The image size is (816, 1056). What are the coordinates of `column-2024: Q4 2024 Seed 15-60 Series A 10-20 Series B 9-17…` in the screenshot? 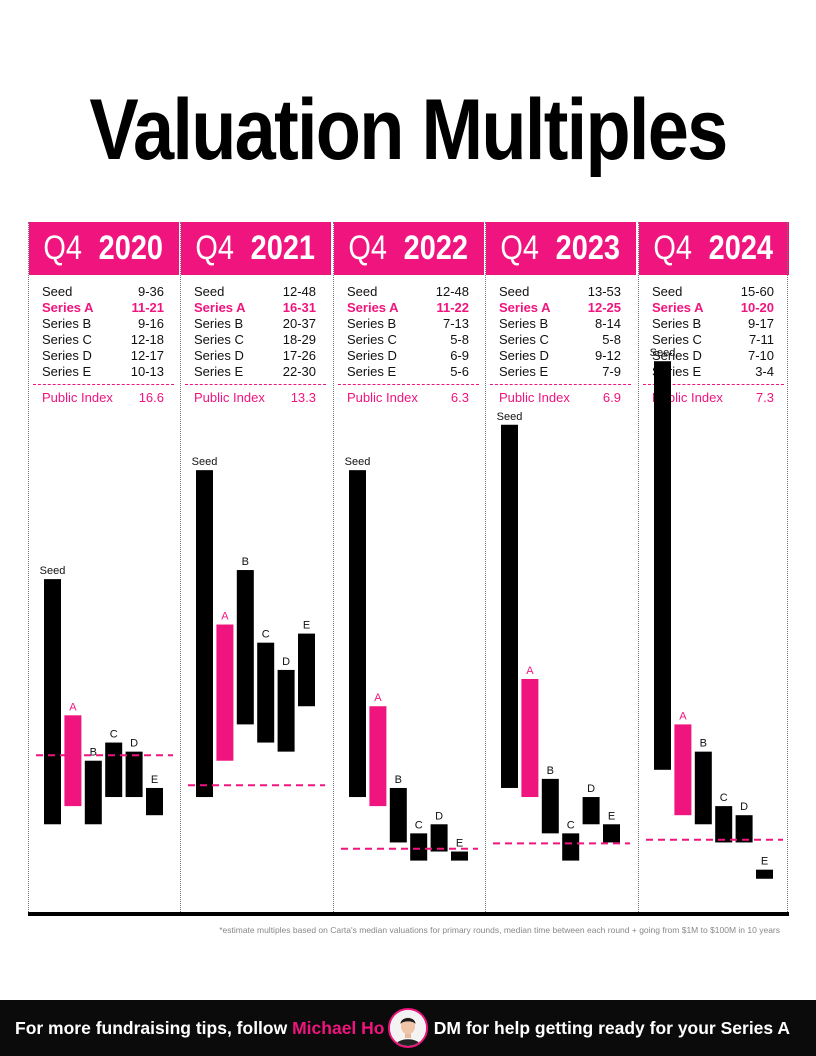 It's located at (714, 568).